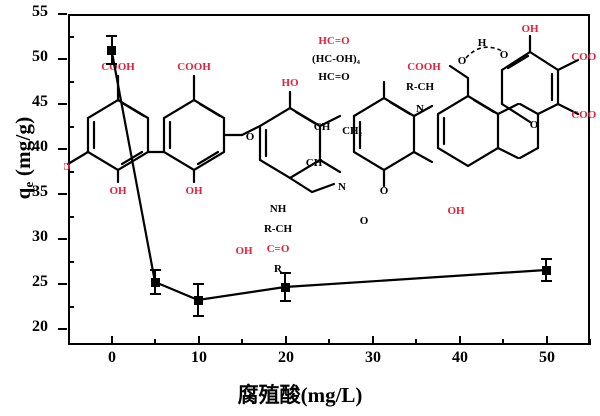 The width and height of the screenshot is (600, 416). What do you see at coordinates (40, 191) in the screenshot?
I see `y-tick-label: 35` at bounding box center [40, 191].